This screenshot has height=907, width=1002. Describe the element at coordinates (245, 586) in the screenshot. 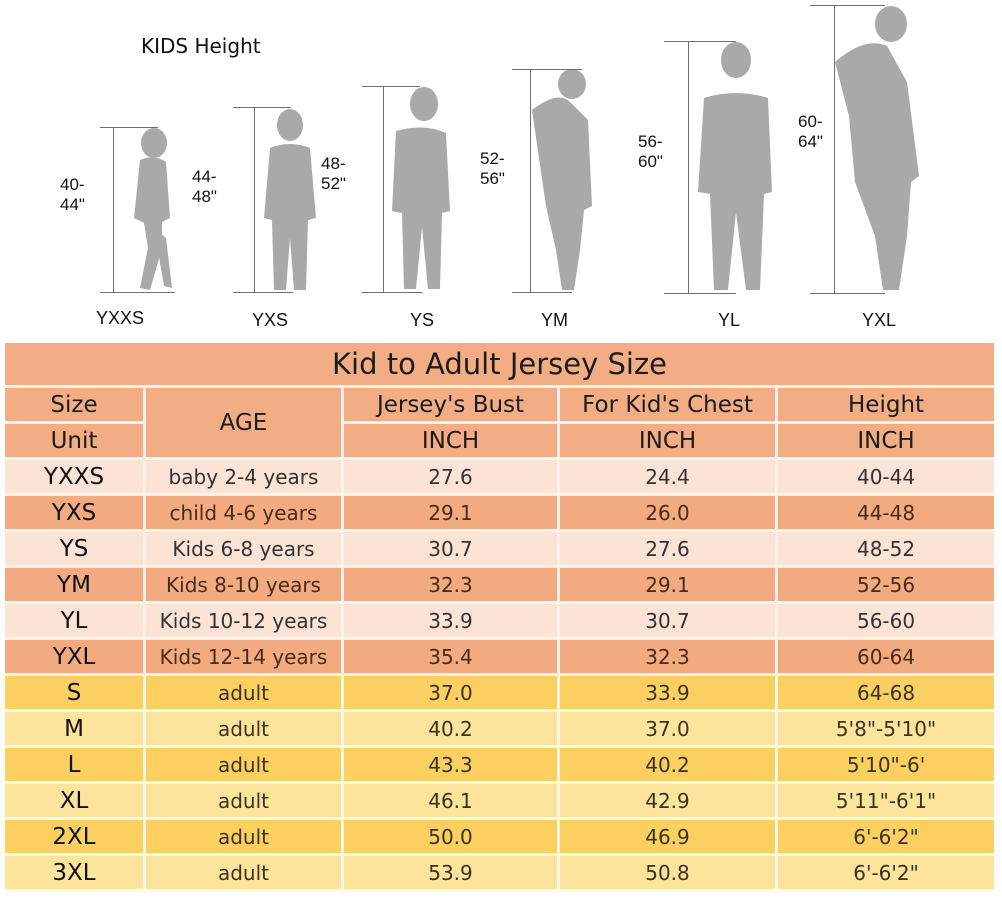

I see `age-cell: Kids 8-10 years` at that location.